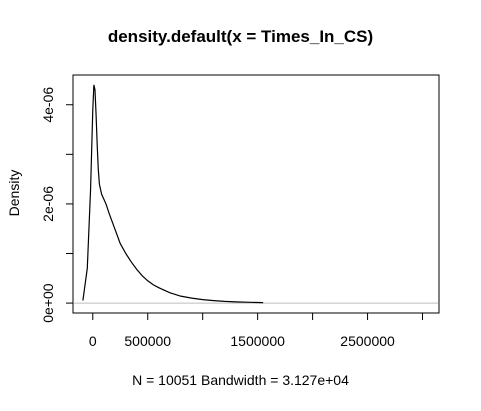 The height and width of the screenshot is (411, 481). Describe the element at coordinates (48, 303) in the screenshot. I see `y-tick-label: 0e+00` at that location.